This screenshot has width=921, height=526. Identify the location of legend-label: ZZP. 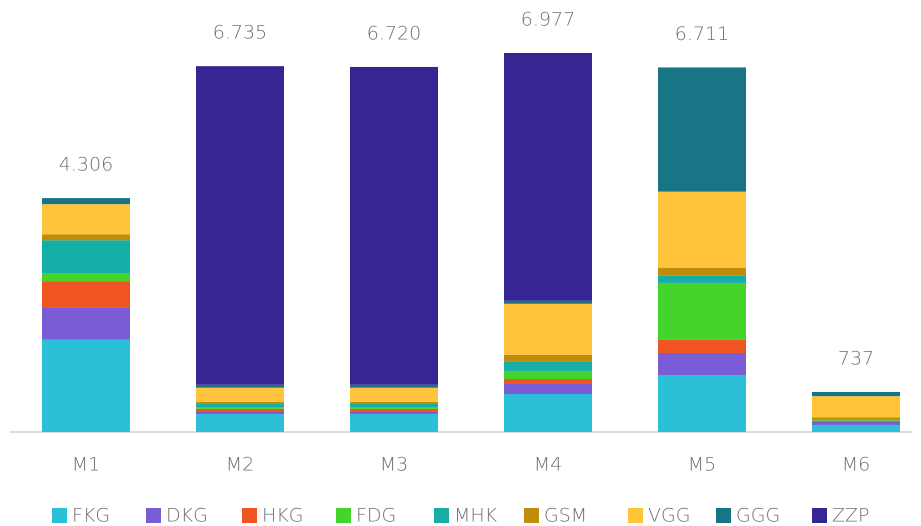
(851, 515).